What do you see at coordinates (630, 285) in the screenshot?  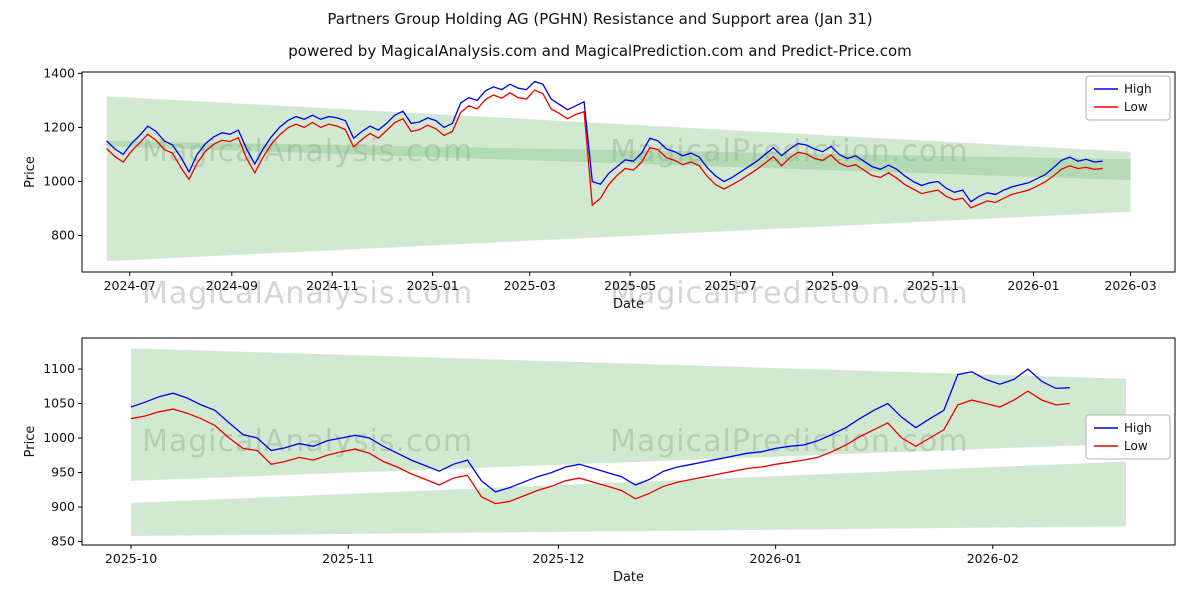 I see `x-tick-label: 2025-05` at bounding box center [630, 285].